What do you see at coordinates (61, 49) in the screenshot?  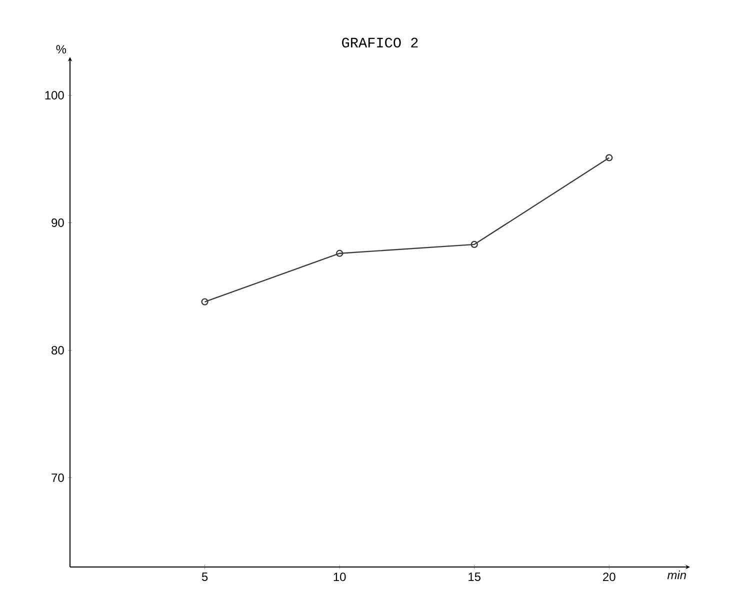 I see `y-axis-title: %` at bounding box center [61, 49].